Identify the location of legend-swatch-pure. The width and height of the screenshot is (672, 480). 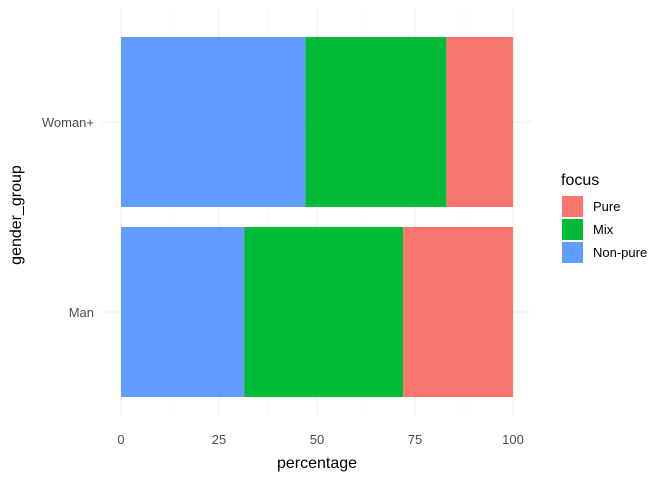
(572, 206).